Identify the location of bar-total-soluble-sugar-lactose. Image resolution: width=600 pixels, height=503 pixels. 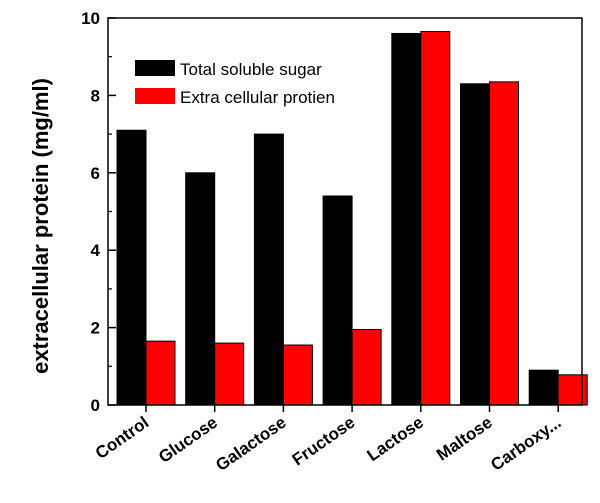
(406, 219).